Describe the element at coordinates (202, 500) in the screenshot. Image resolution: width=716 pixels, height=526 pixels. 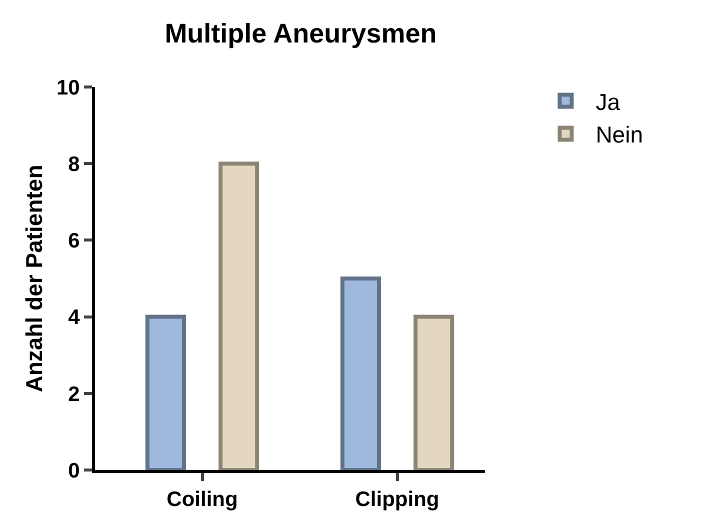
I see `x-tick-label: Coiling` at that location.